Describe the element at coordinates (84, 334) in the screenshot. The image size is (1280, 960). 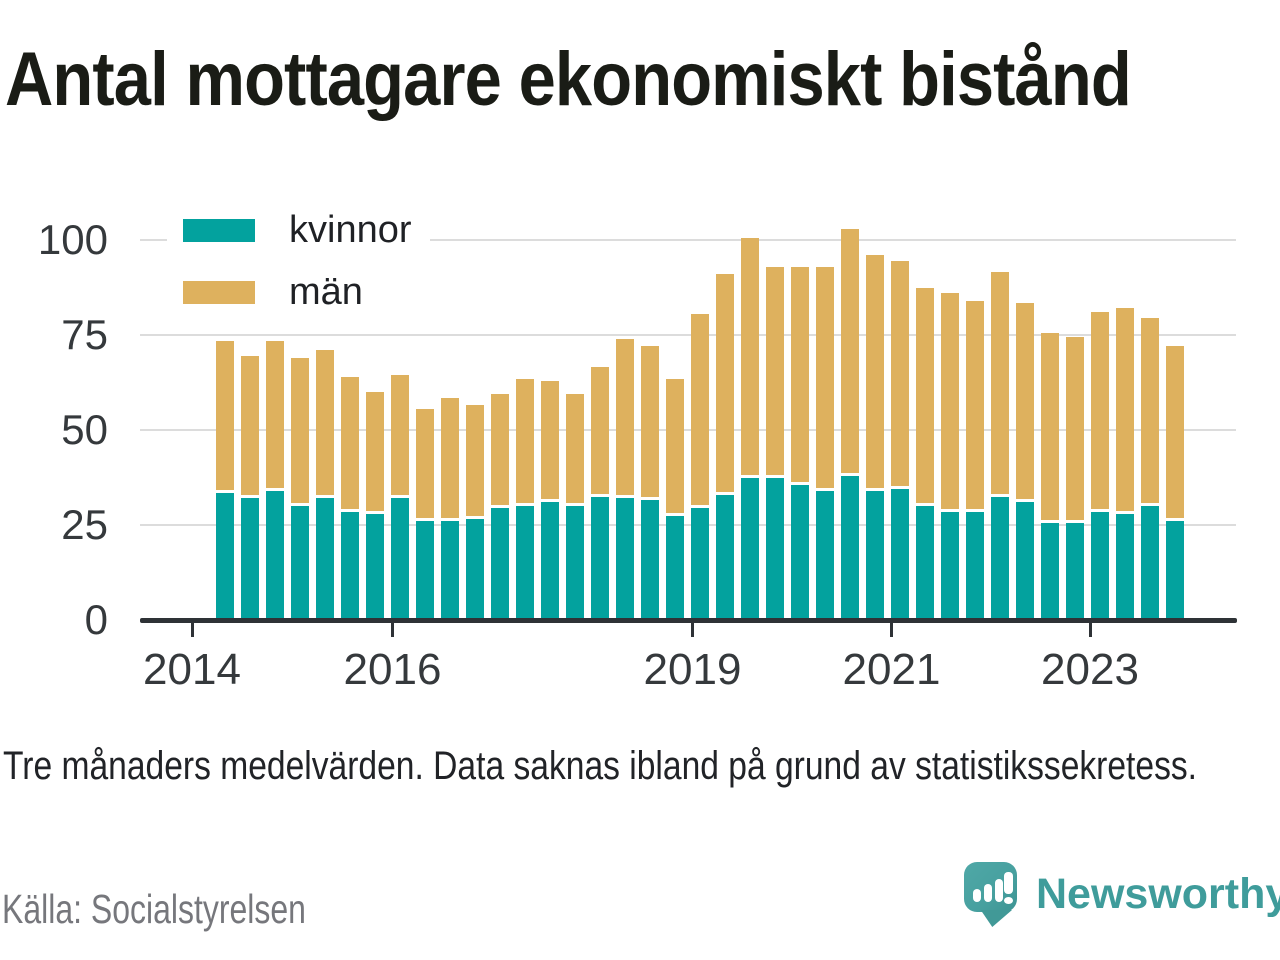
I see `y-axis-tick-label: 75` at that location.